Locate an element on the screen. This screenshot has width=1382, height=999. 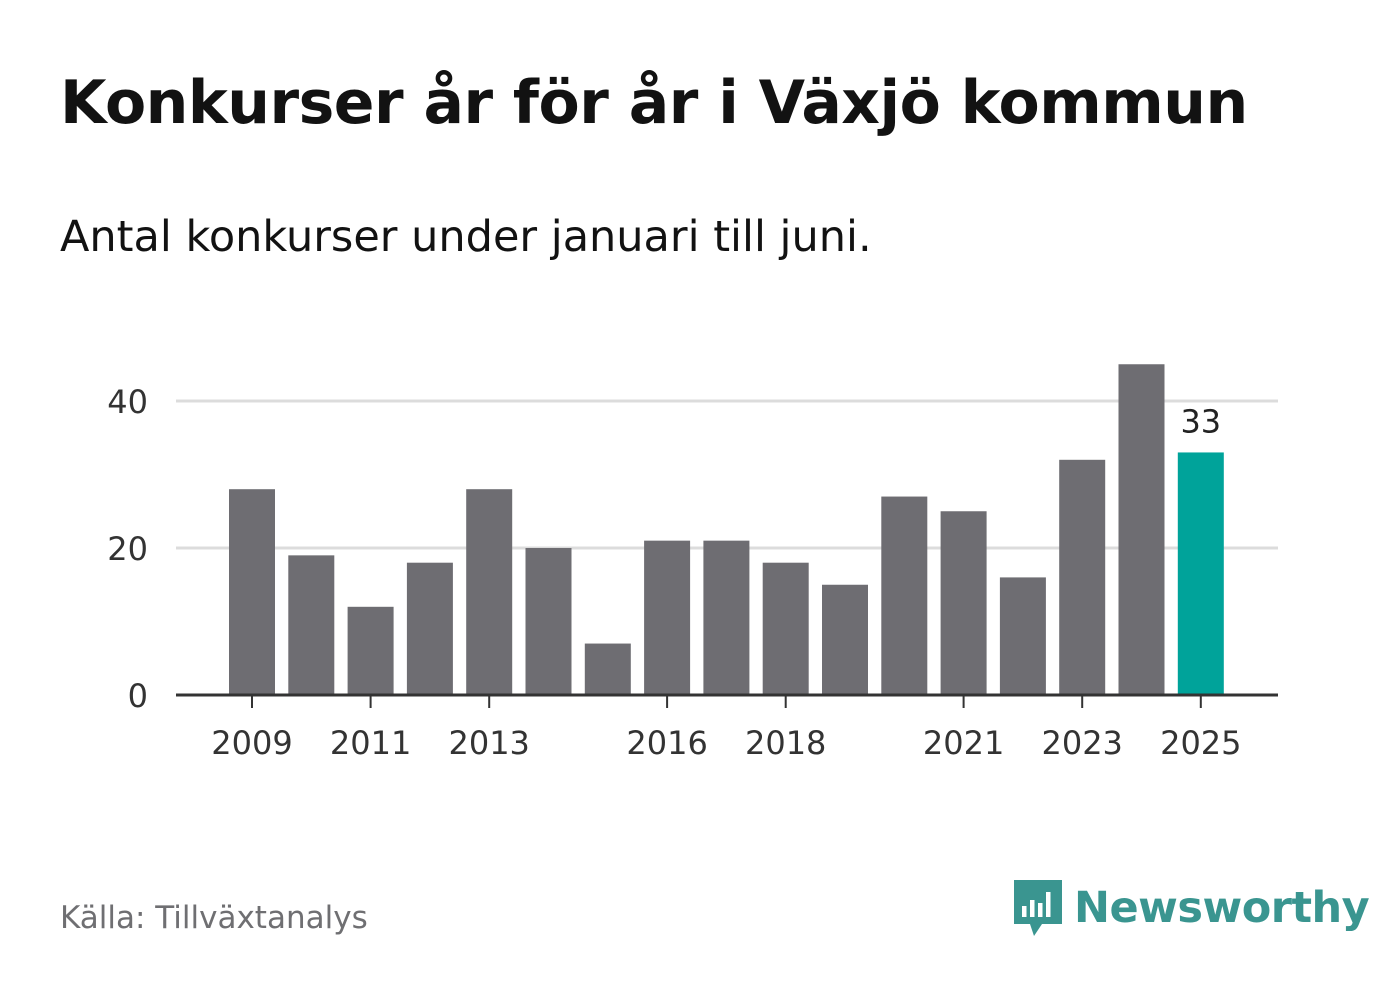
brand-logo: Newsworthy is located at coordinates (1191, 908).